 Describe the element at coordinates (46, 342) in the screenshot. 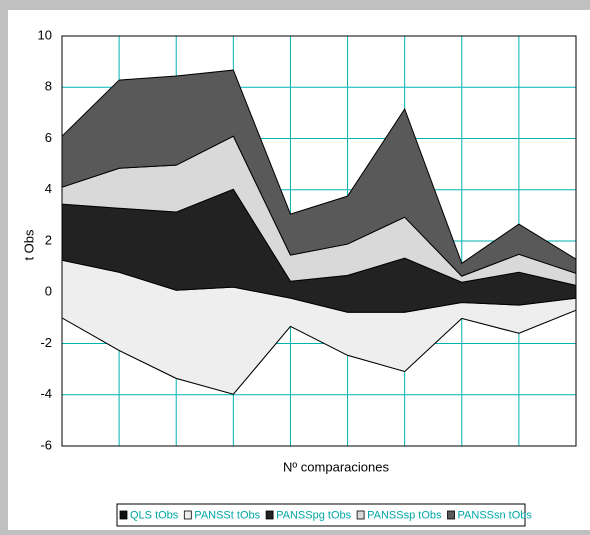

I see `y-tick-label: -2` at that location.